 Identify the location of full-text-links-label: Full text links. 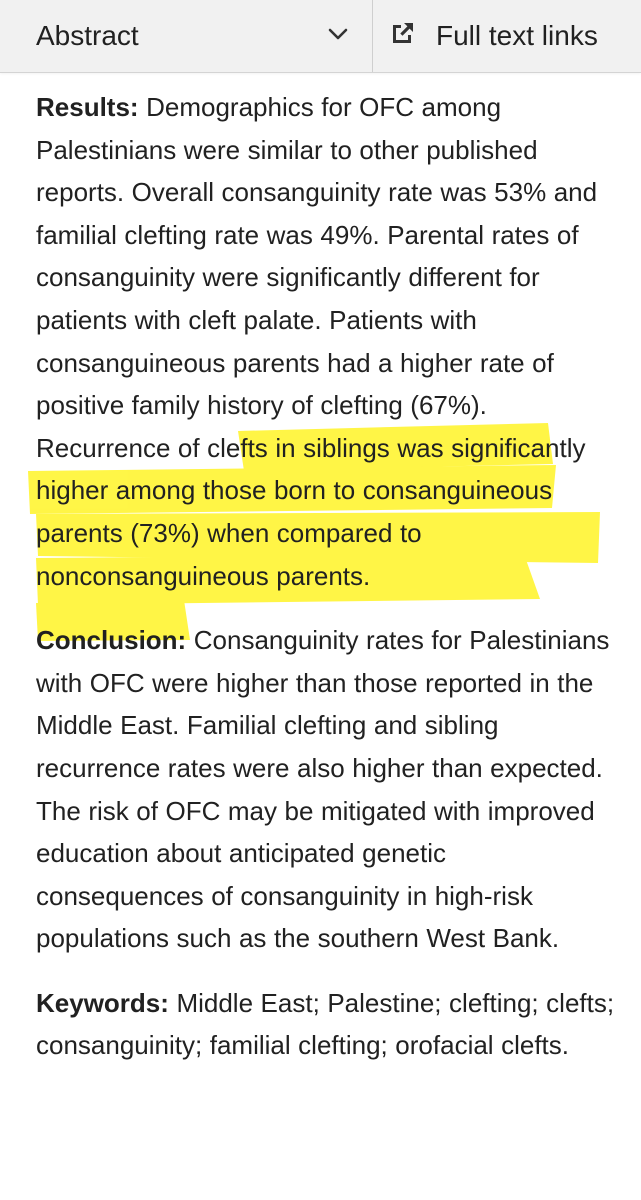
(517, 35).